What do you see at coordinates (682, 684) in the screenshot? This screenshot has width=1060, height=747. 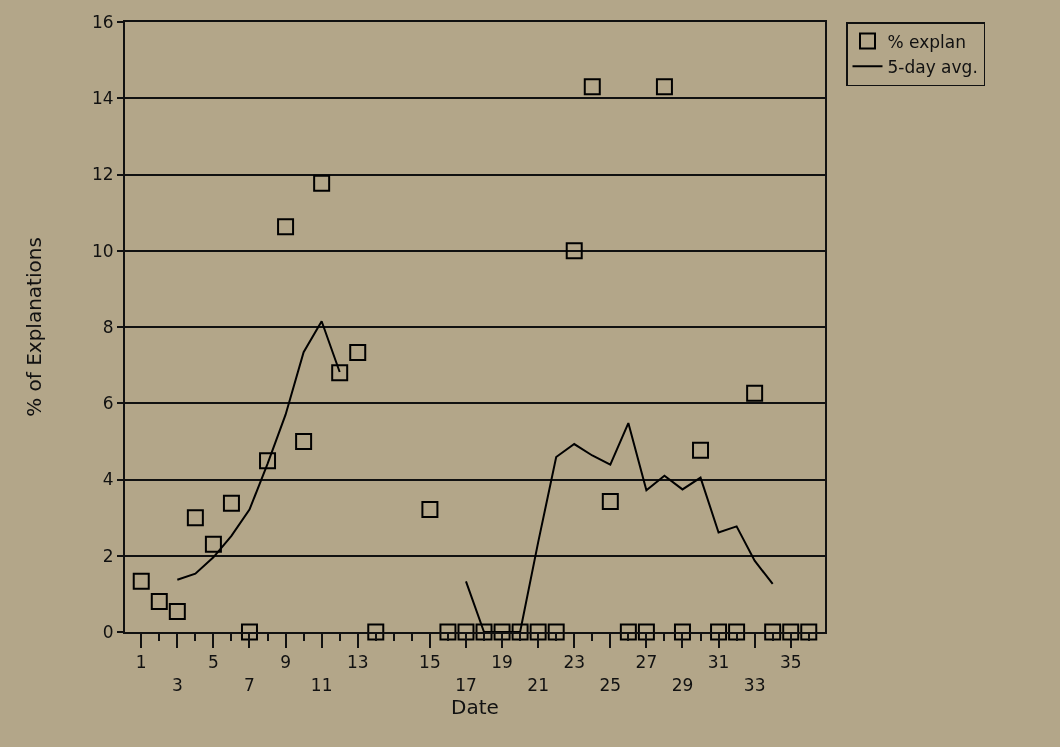 I see `x-tick-label: 29` at bounding box center [682, 684].